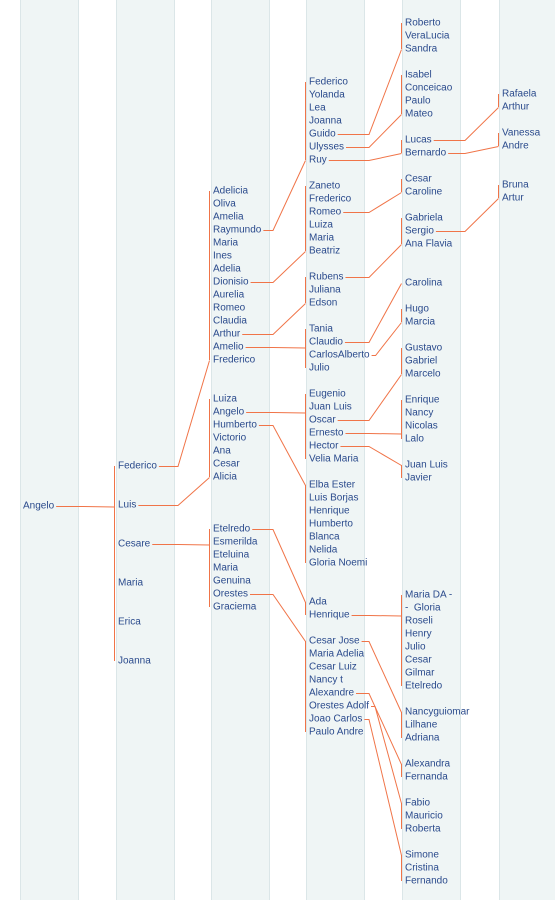 The height and width of the screenshot is (900, 555). I want to click on person-name: Luiza, so click(321, 225).